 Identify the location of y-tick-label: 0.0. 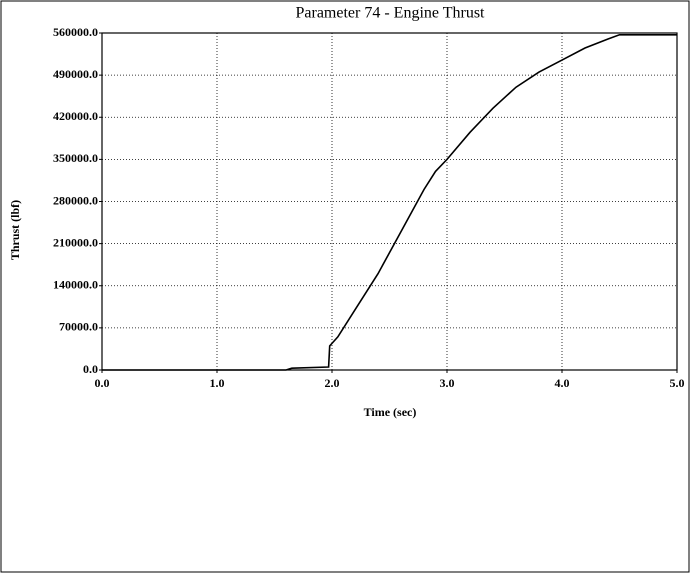
(90, 369).